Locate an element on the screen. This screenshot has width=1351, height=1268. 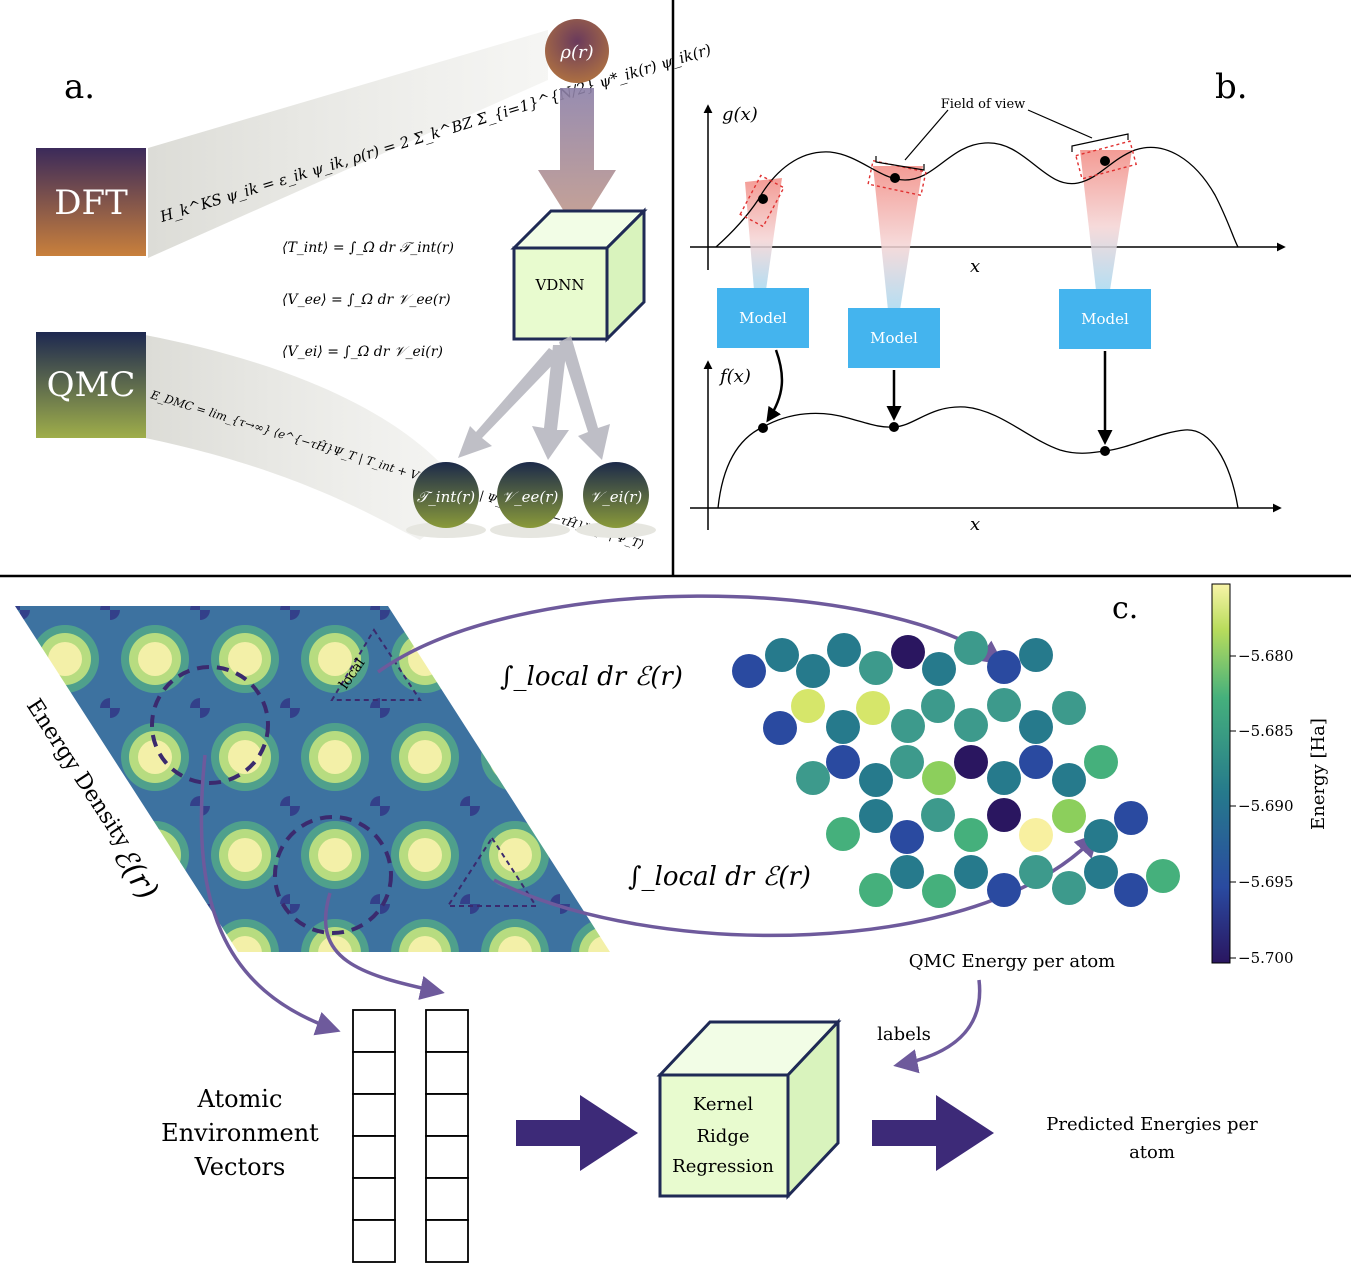
v-ee-sphere is located at coordinates (530, 495).